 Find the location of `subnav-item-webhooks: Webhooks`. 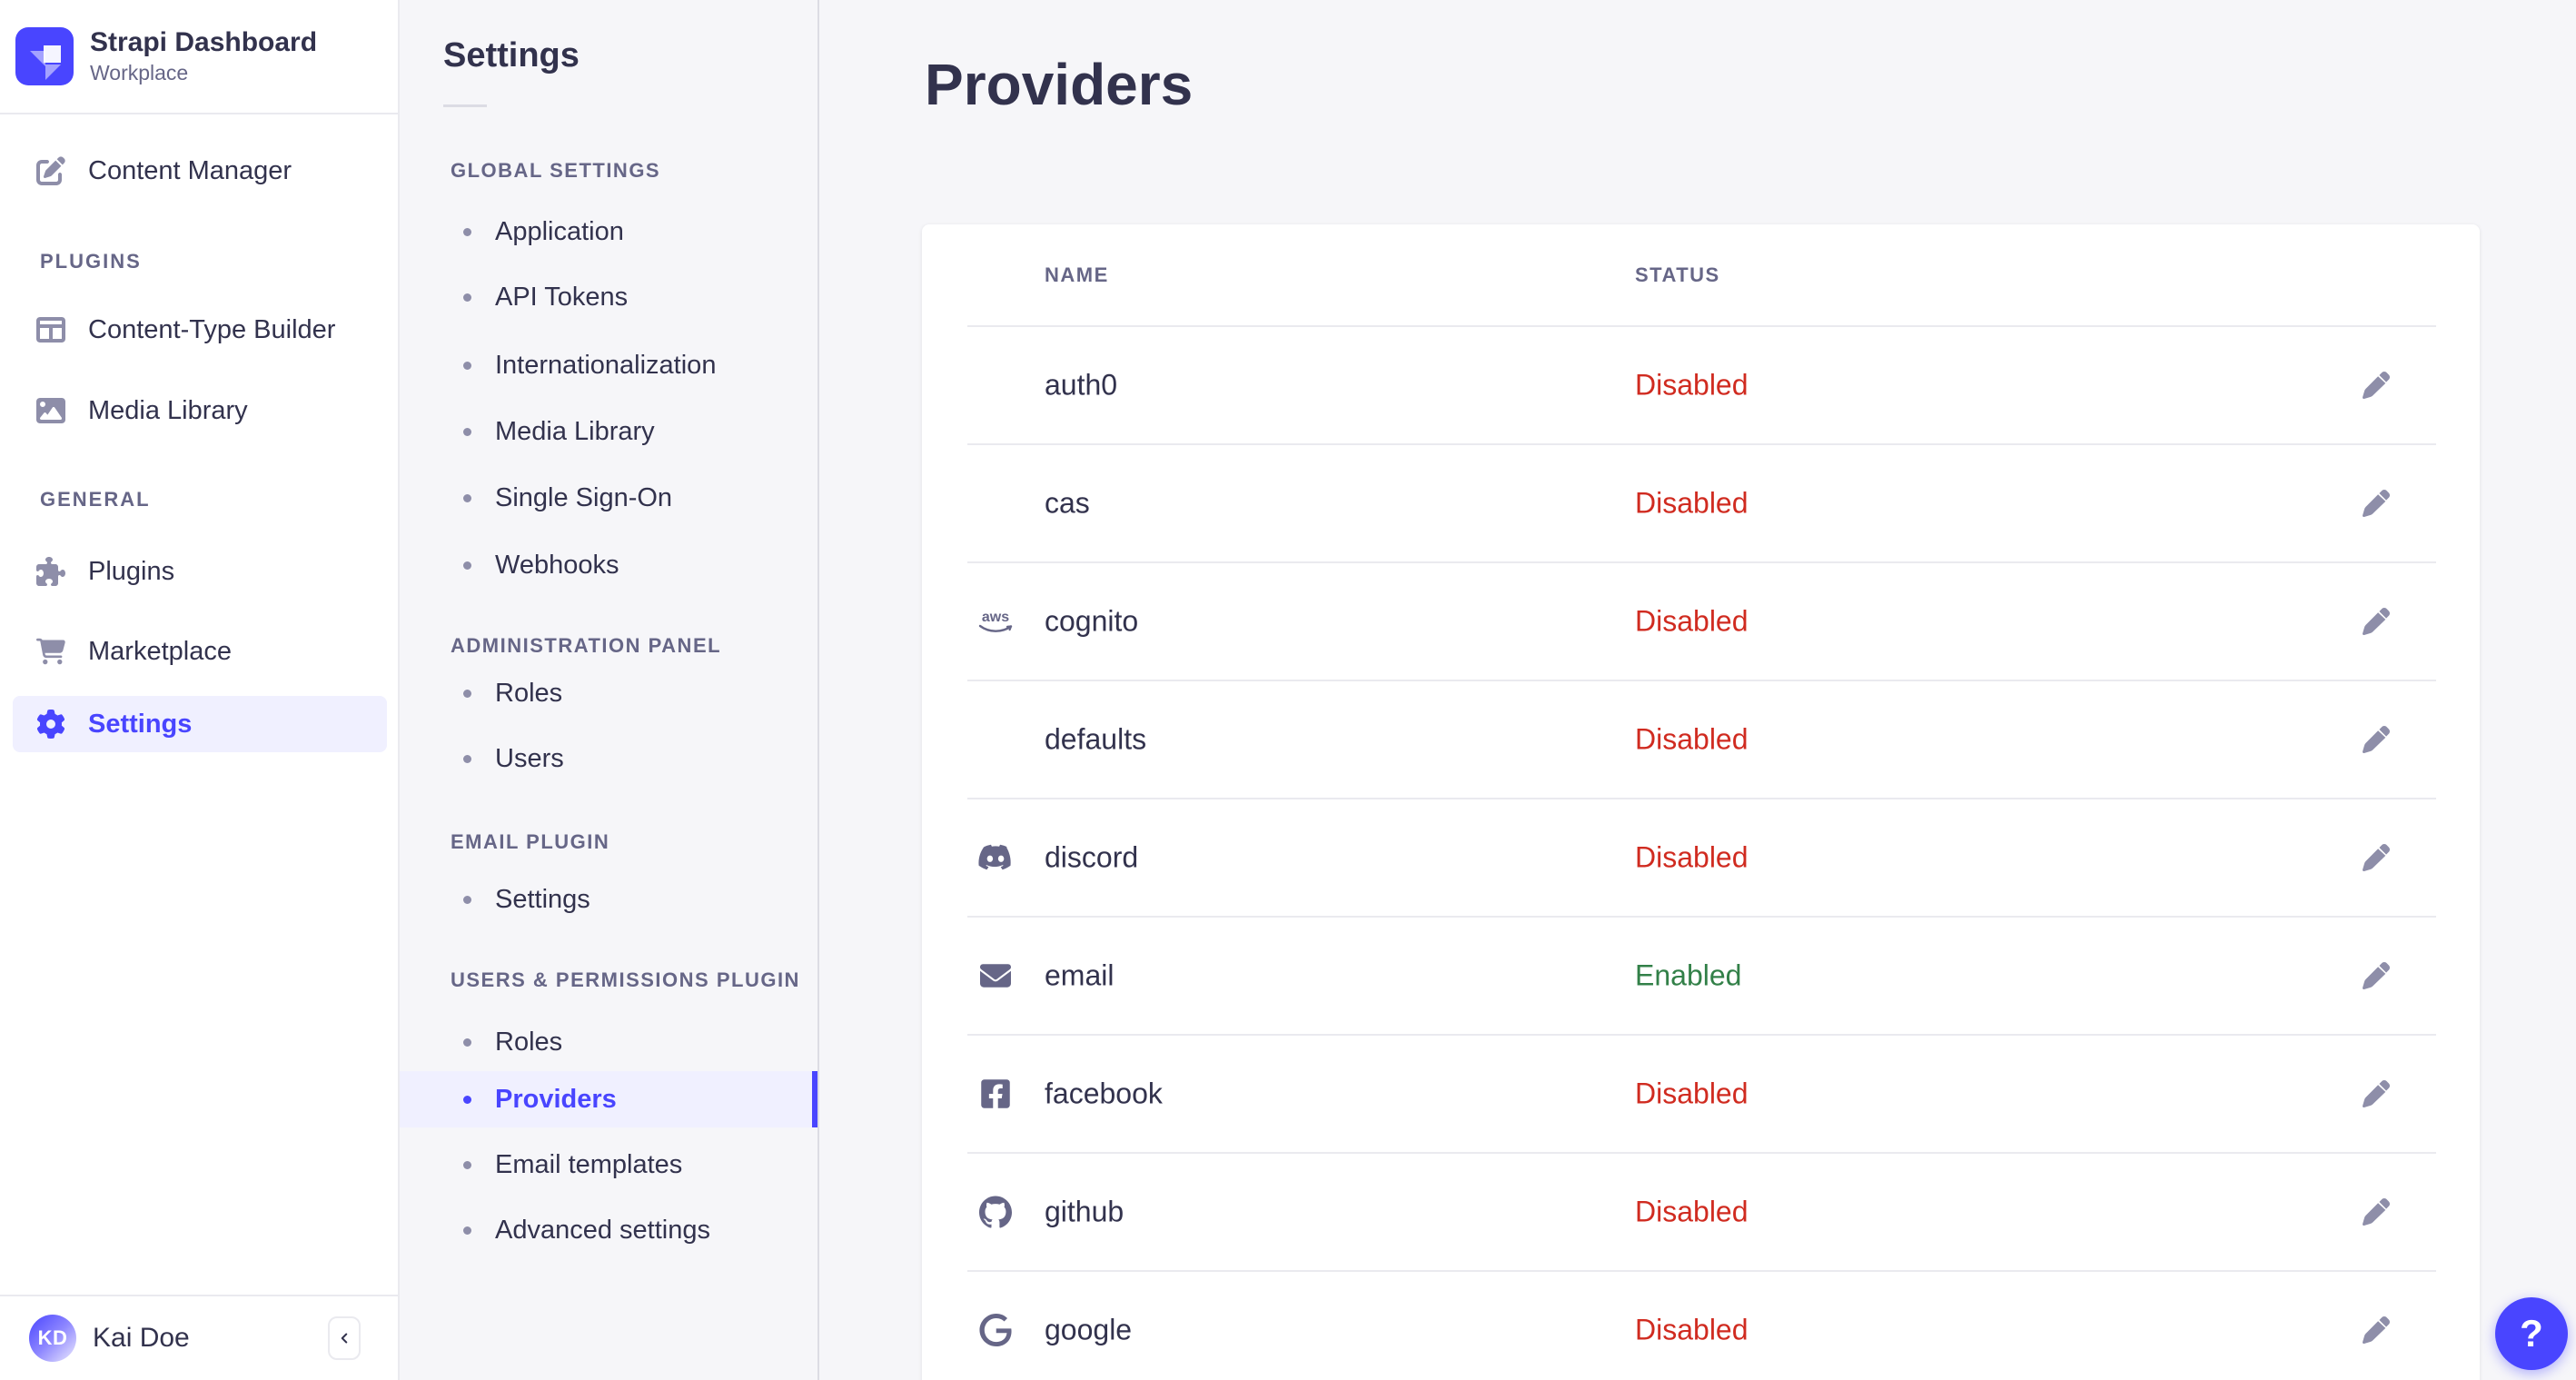

subnav-item-webhooks: Webhooks is located at coordinates (608, 565).